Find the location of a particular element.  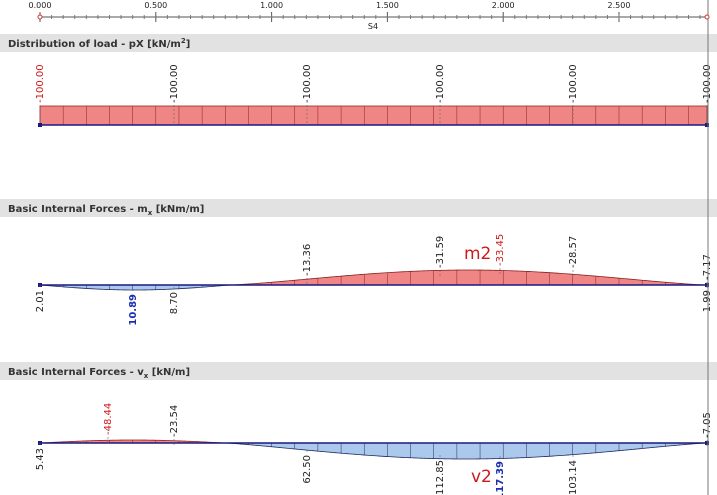

value-label: 8.70 is located at coordinates (174, 303).